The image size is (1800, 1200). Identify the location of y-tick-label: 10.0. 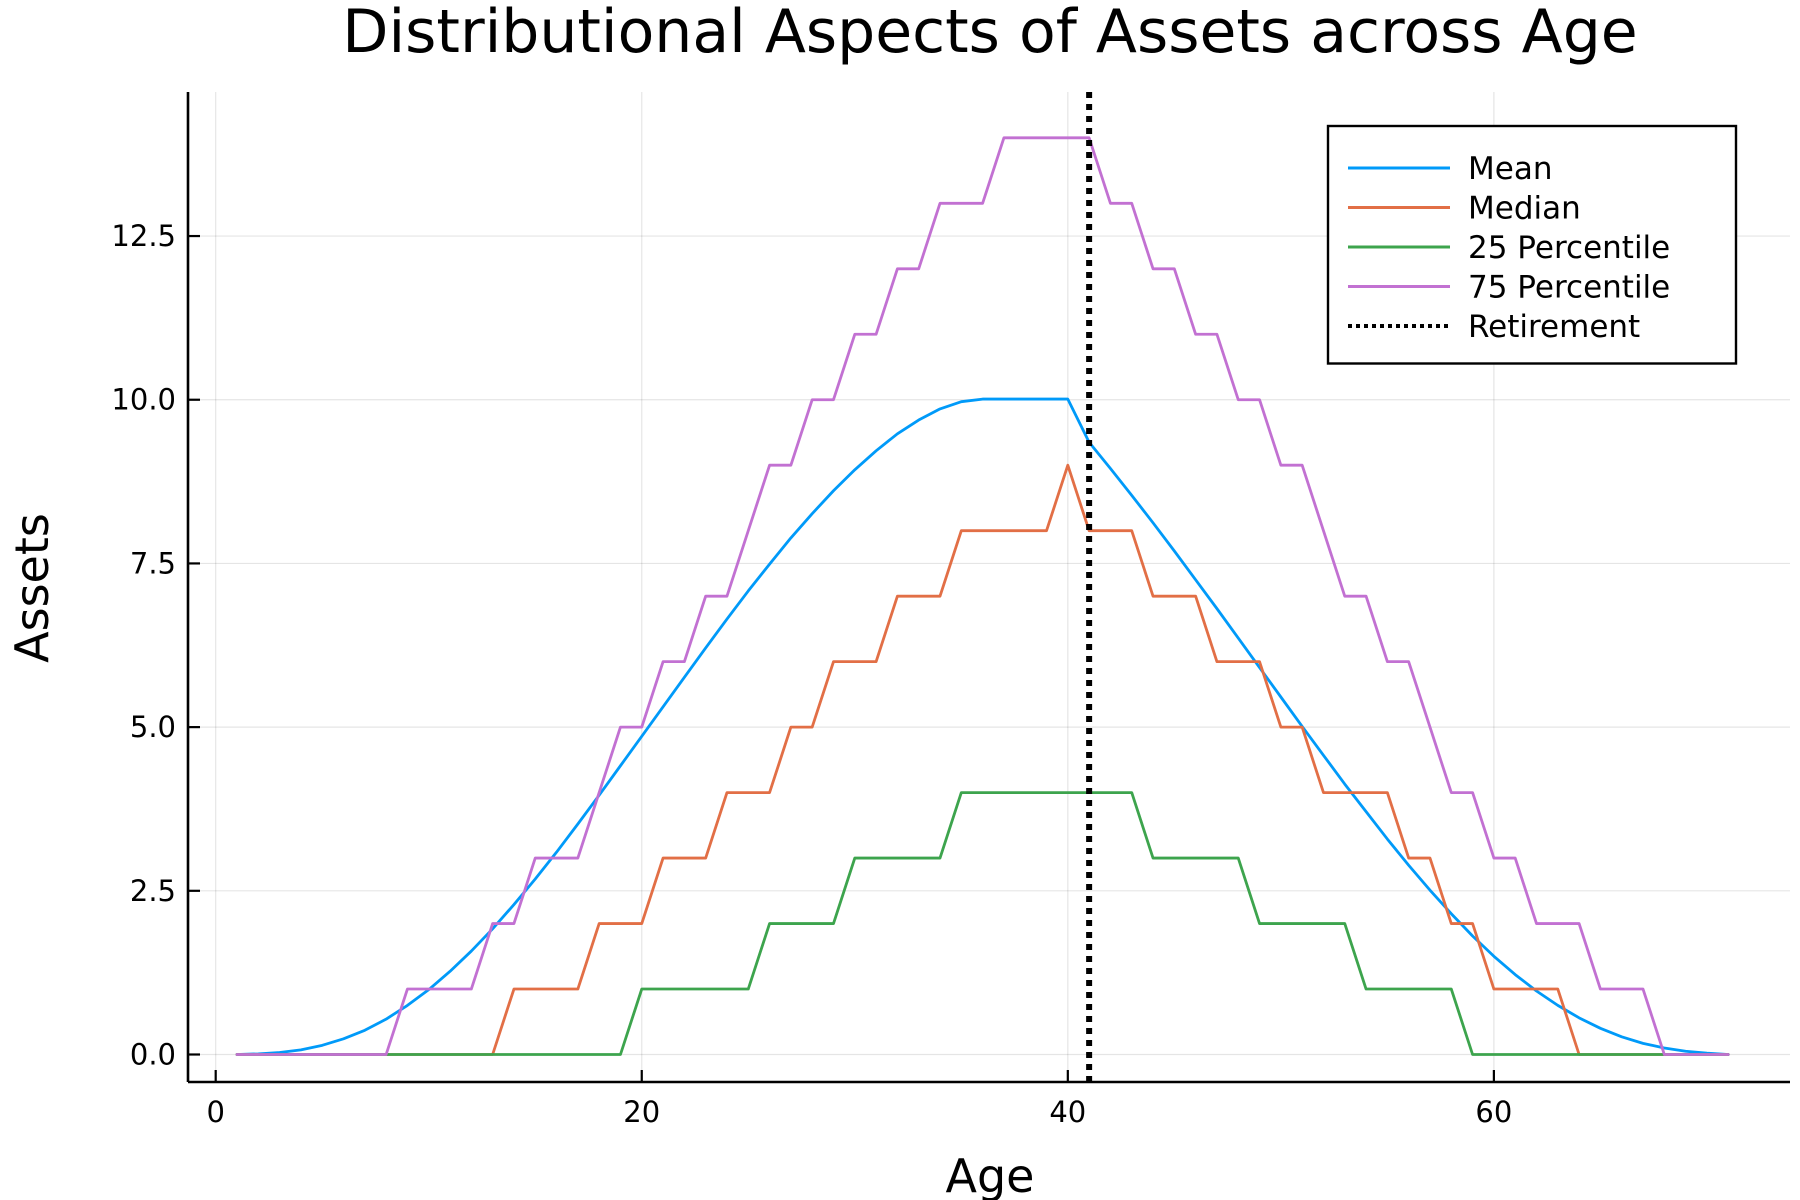
(143, 400).